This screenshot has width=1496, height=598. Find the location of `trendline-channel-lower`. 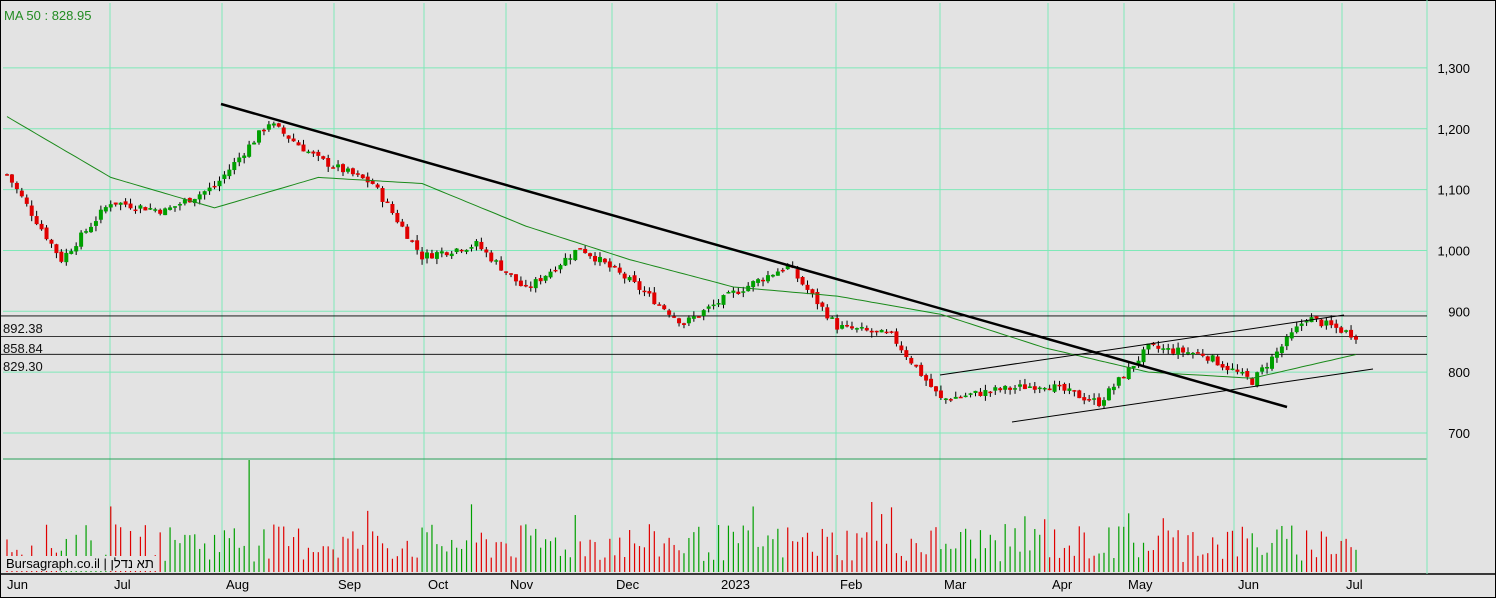

trendline-channel-lower is located at coordinates (1192, 395).